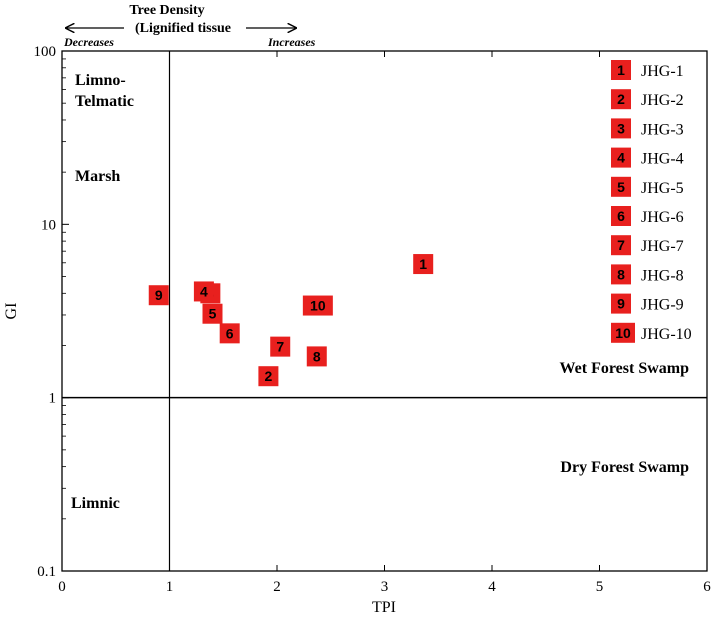  What do you see at coordinates (45, 52) in the screenshot?
I see `y-tick-label: 100` at bounding box center [45, 52].